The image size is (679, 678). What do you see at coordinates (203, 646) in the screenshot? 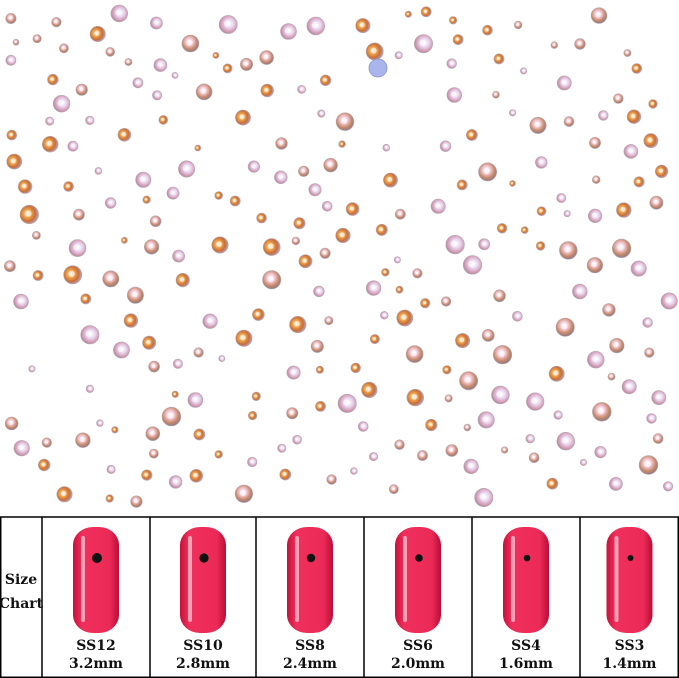
I see `size-code: SS10` at bounding box center [203, 646].